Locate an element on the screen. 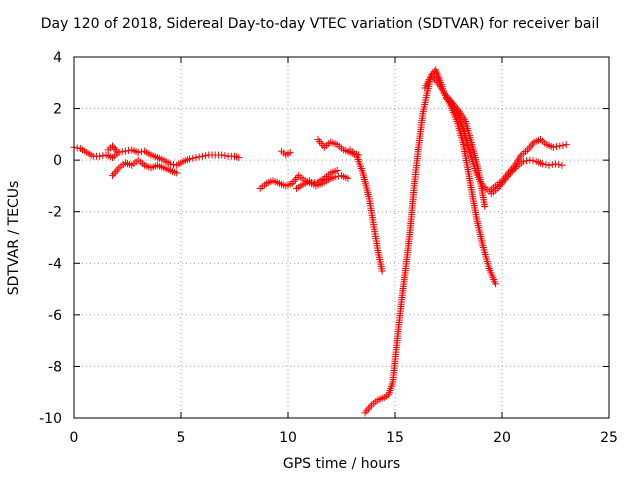 Image resolution: width=640 pixels, height=480 pixels. y-tick-label: 0 is located at coordinates (57, 161).